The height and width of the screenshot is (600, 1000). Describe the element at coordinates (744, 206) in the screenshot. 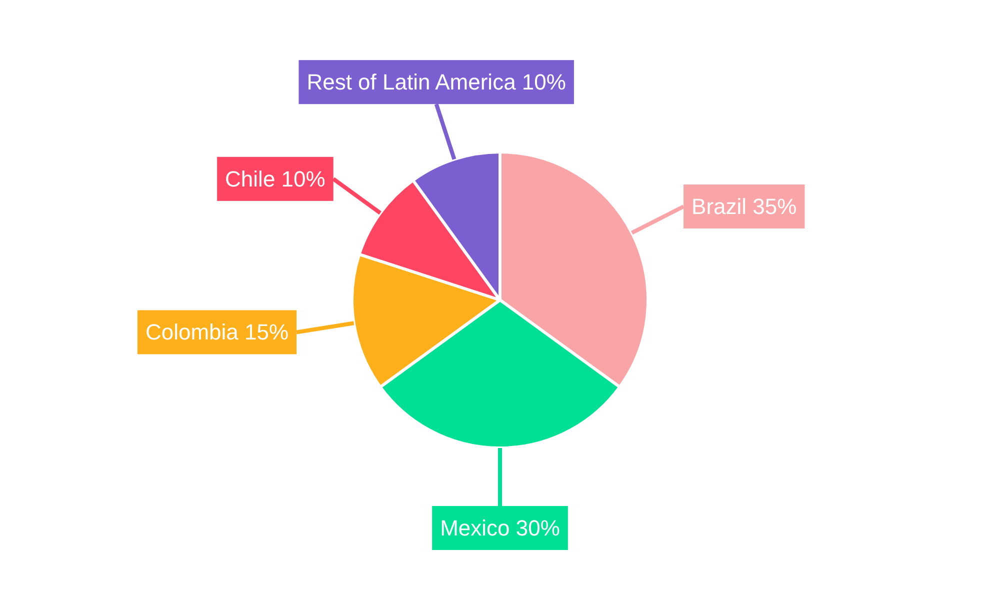

I see `slice-label: Brazil 35%` at that location.